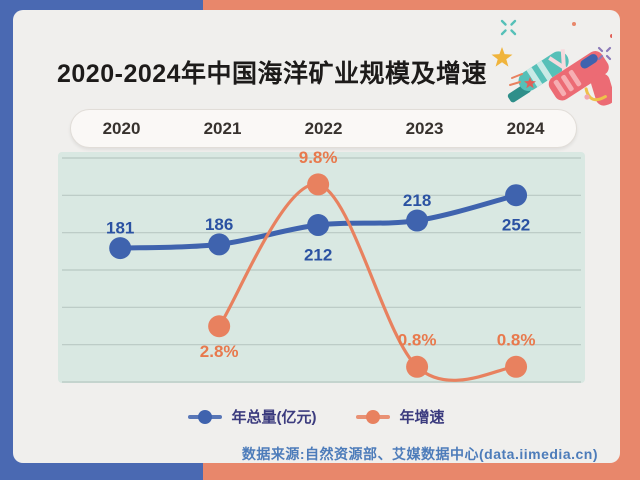  I want to click on year-pill: 2020 2021 2022 2023 2024, so click(323, 128).